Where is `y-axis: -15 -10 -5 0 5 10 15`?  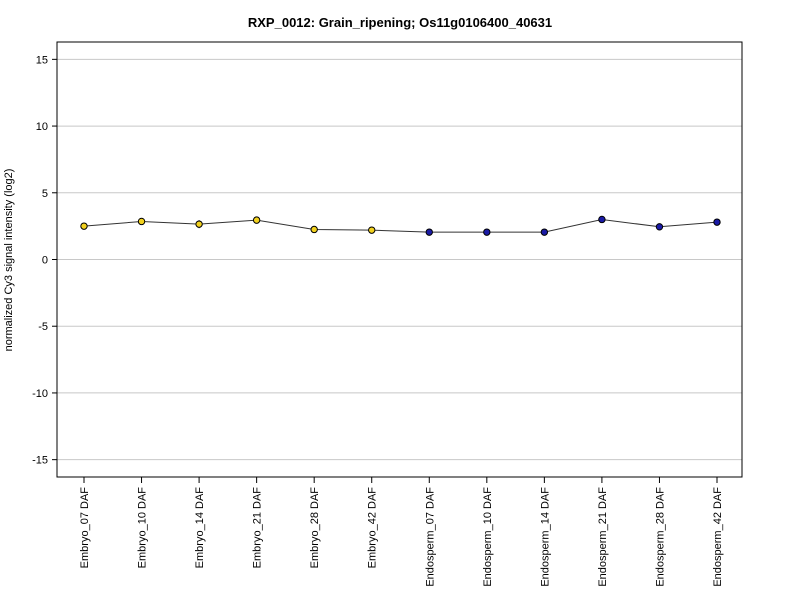
y-axis: -15 -10 -5 0 5 10 15 is located at coordinates (44, 260).